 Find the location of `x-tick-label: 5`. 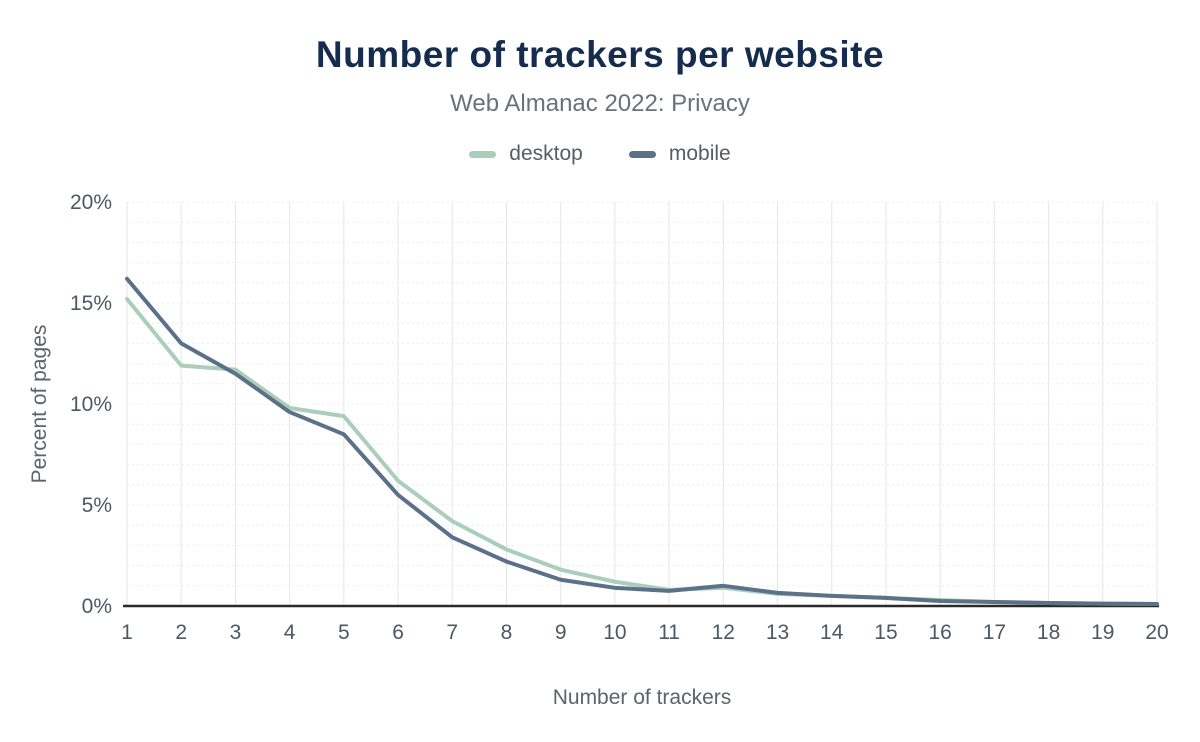

x-tick-label: 5 is located at coordinates (344, 632).